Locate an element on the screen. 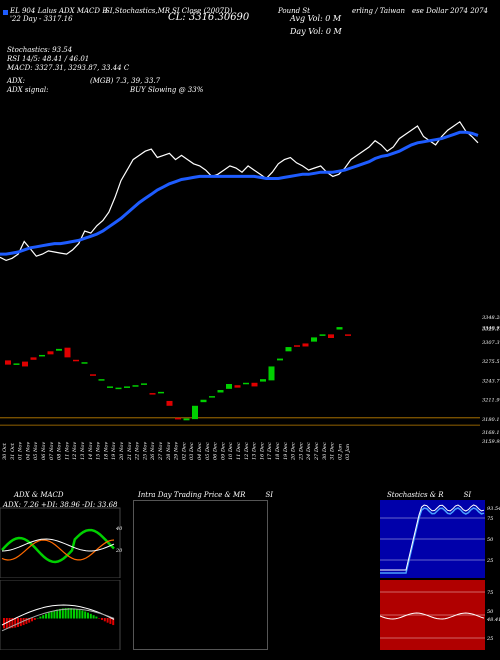 This screenshot has width=500, height=660. x-tick-44: 03 Jan is located at coordinates (348, 452).